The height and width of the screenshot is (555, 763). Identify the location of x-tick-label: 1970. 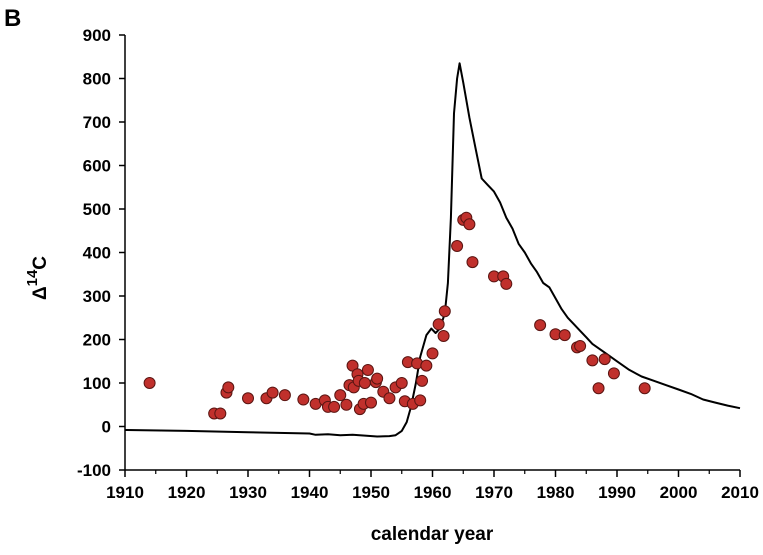
(494, 492).